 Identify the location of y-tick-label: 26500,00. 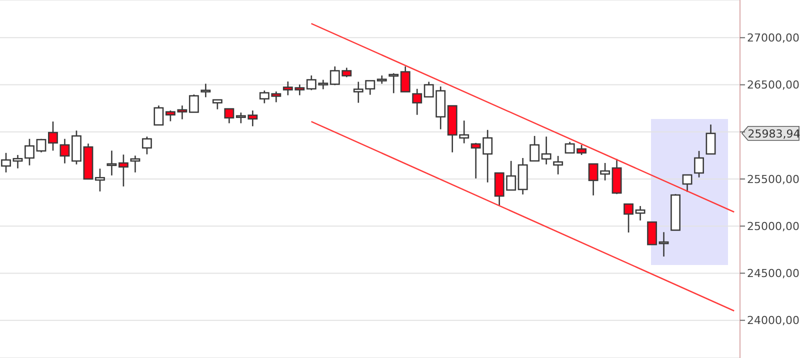
(773, 85).